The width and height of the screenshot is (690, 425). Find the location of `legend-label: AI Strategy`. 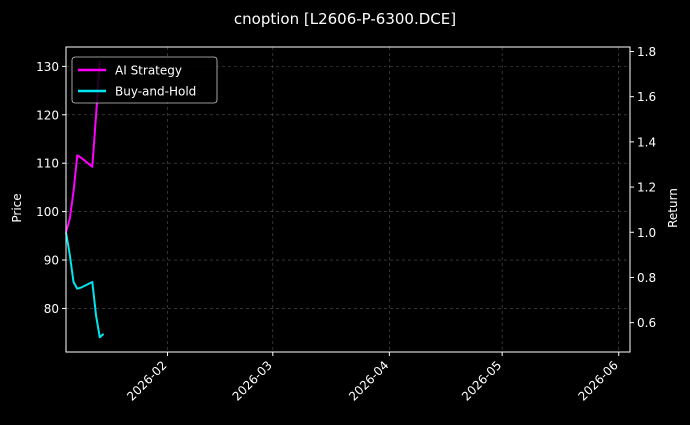

legend-label: AI Strategy is located at coordinates (148, 71).